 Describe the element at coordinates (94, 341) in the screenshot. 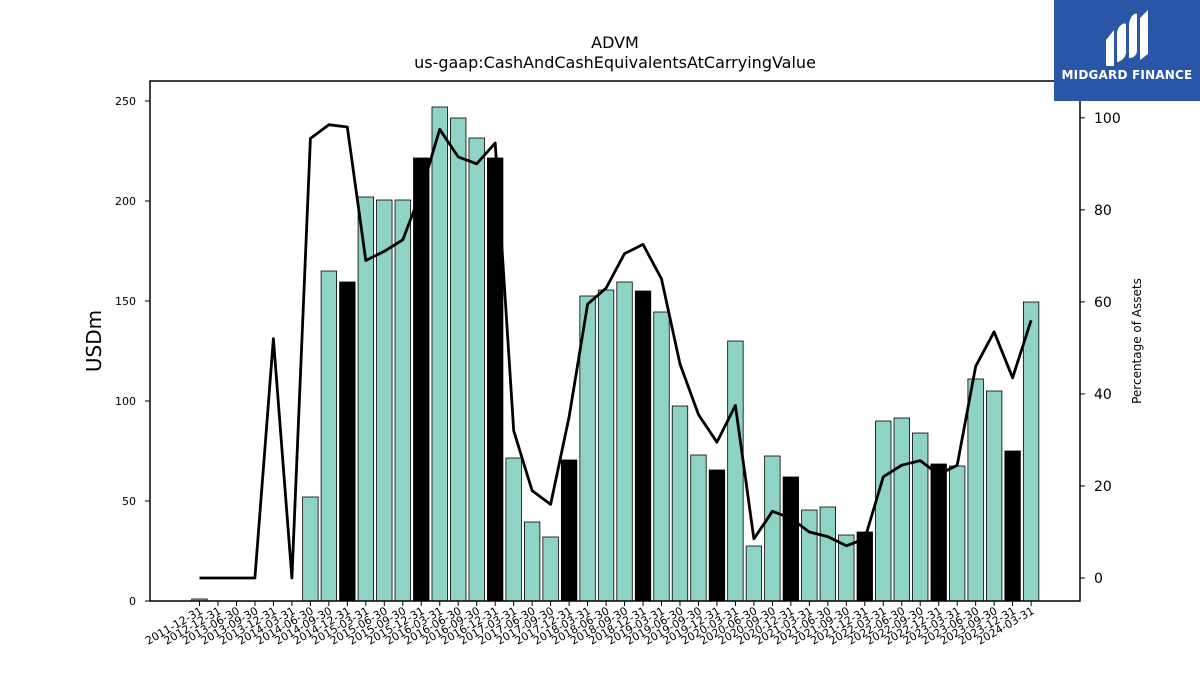

I see `y-axis-label: USDm` at that location.